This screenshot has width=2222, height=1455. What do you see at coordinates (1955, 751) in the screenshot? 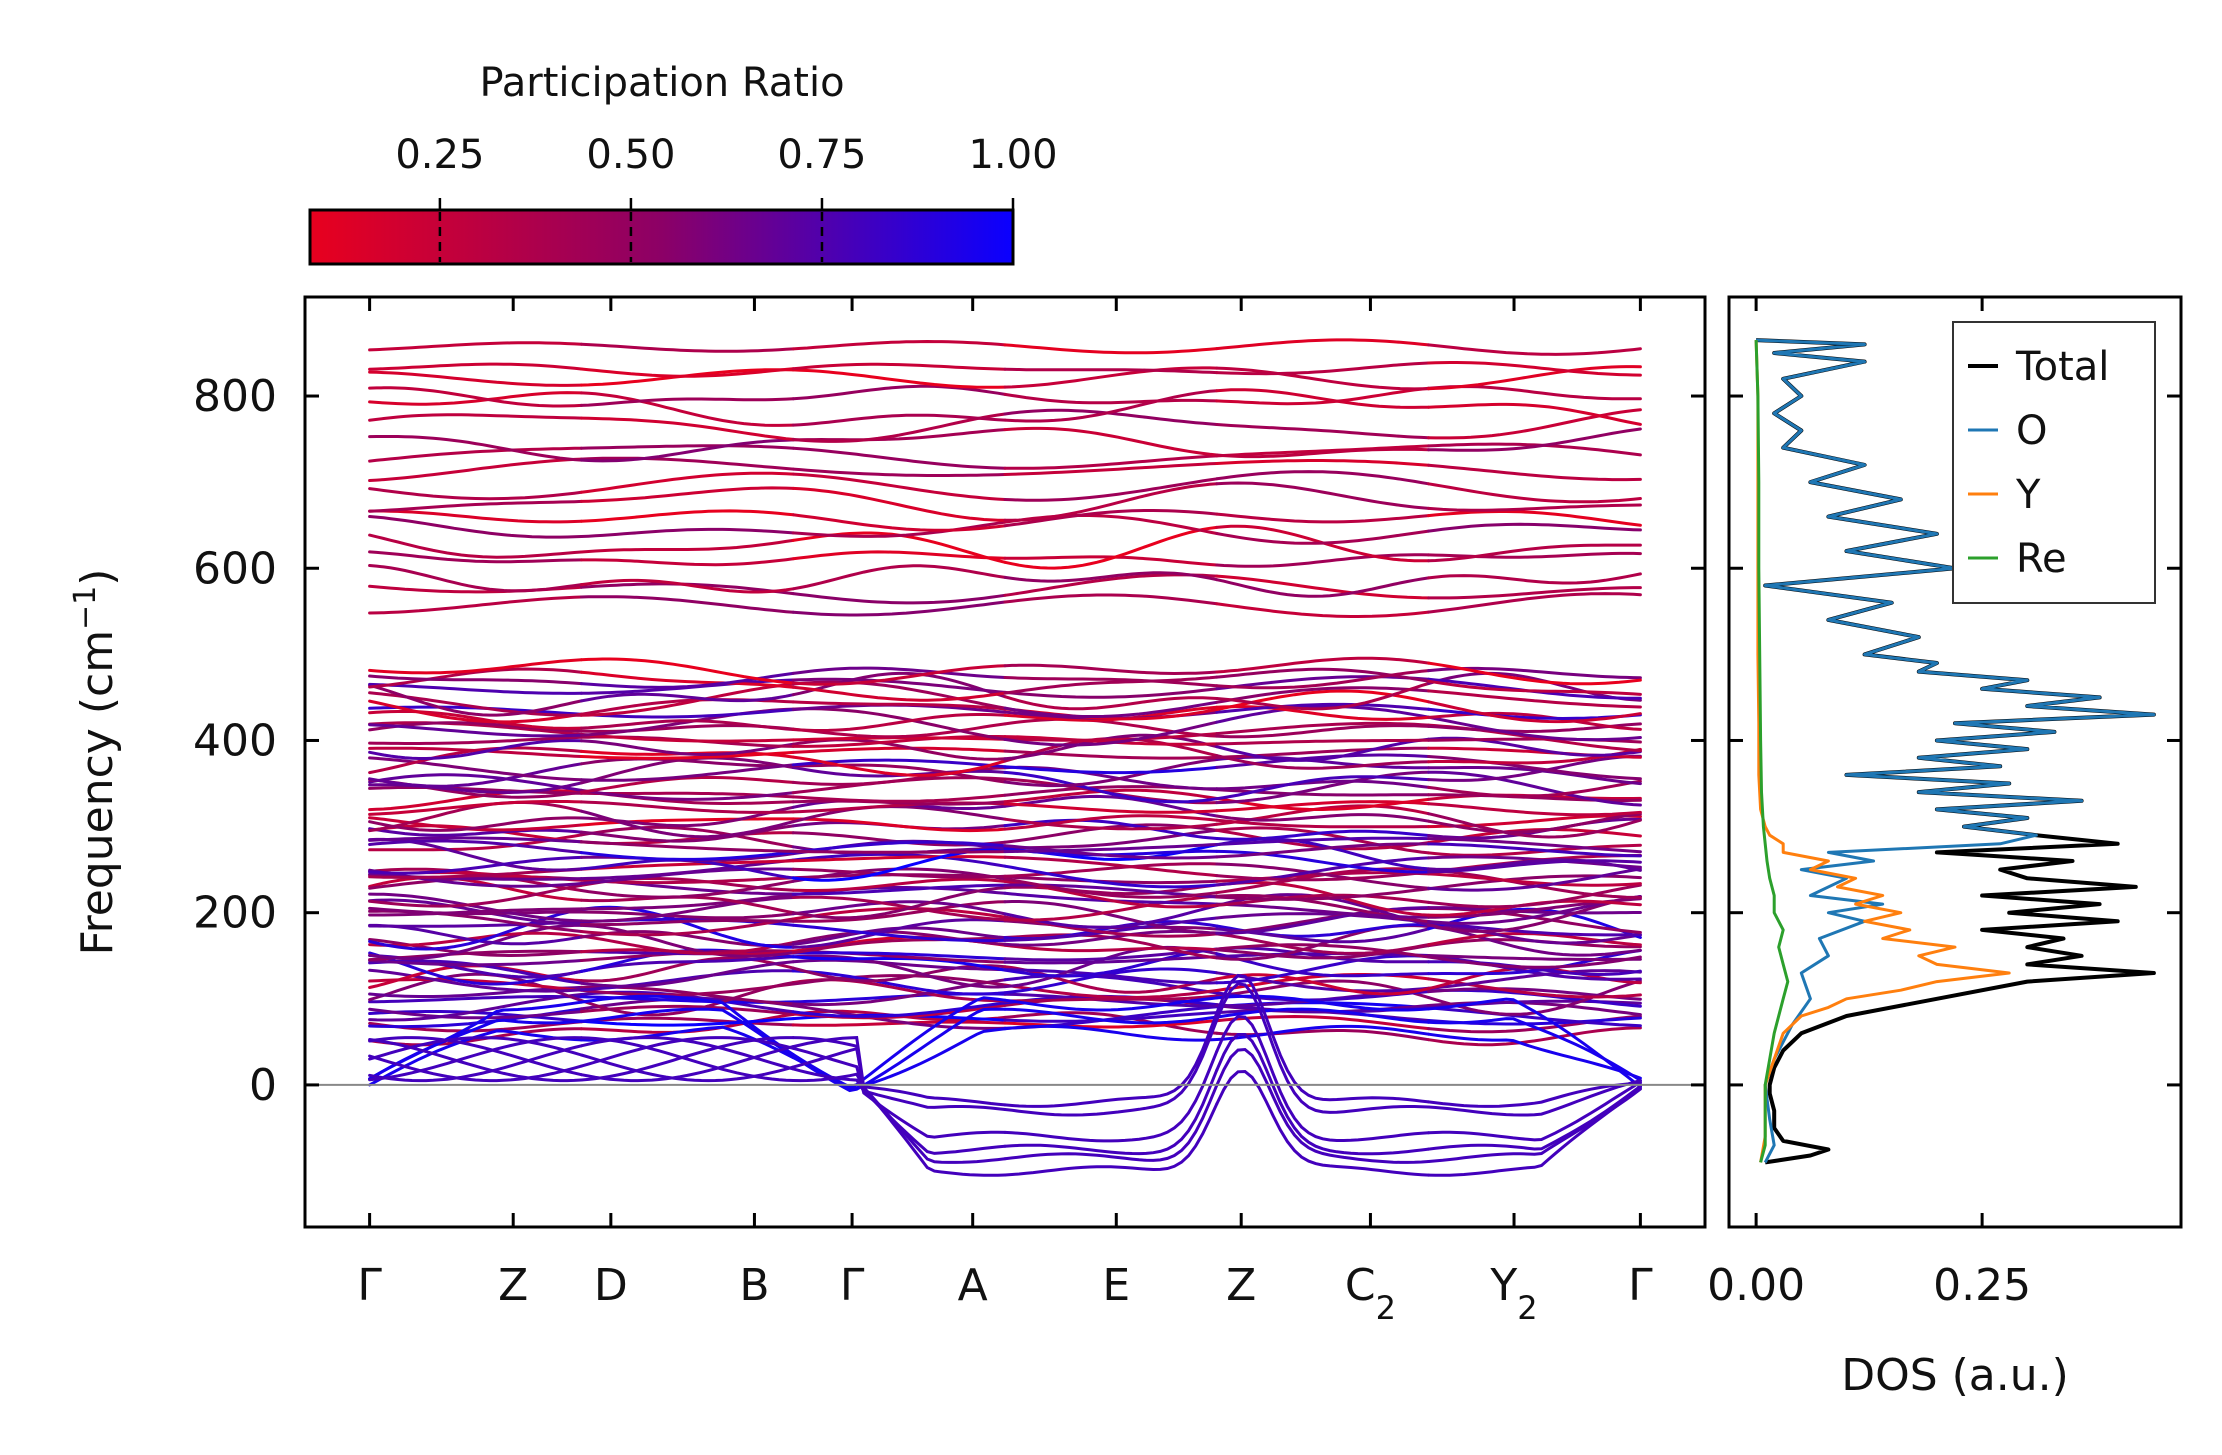
I see `dos-series-lines` at bounding box center [1955, 751].